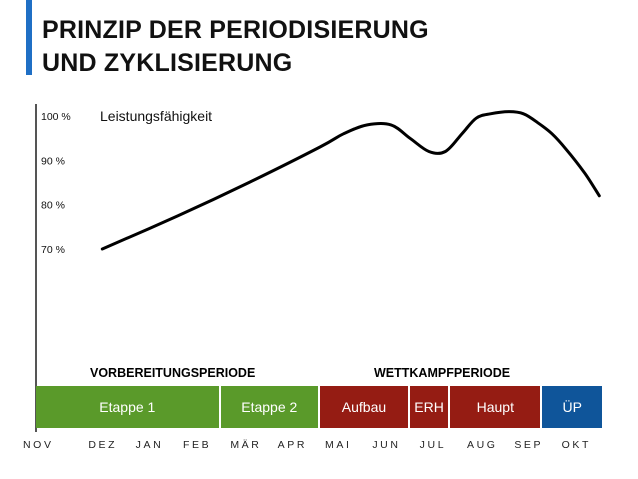 This screenshot has height=479, width=638. What do you see at coordinates (270, 407) in the screenshot?
I see `phase-bar: Etappe 2` at bounding box center [270, 407].